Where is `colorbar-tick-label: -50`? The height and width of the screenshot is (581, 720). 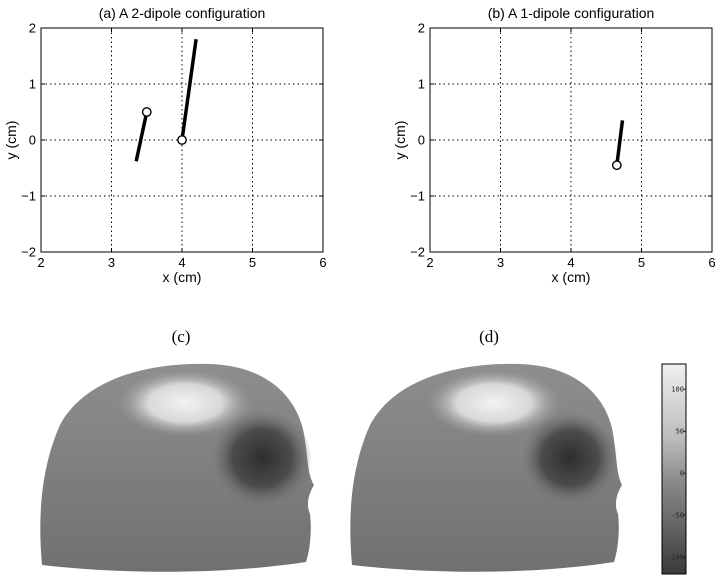 colorbar-tick-label: -50 is located at coordinates (677, 516).